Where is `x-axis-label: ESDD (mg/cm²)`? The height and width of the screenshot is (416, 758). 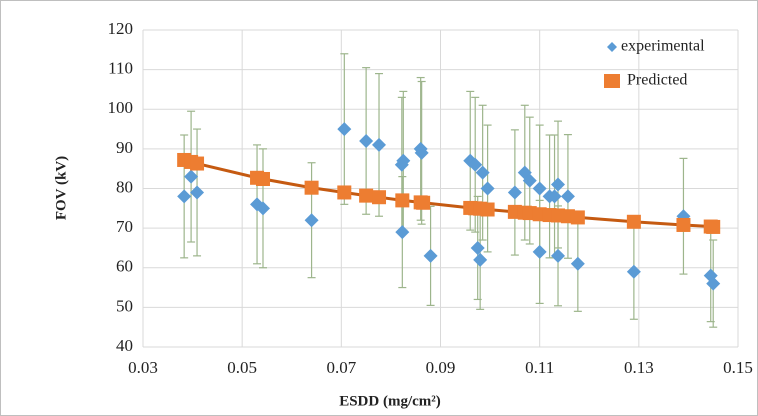 x-axis-label: ESDD (mg/cm²) is located at coordinates (390, 401).